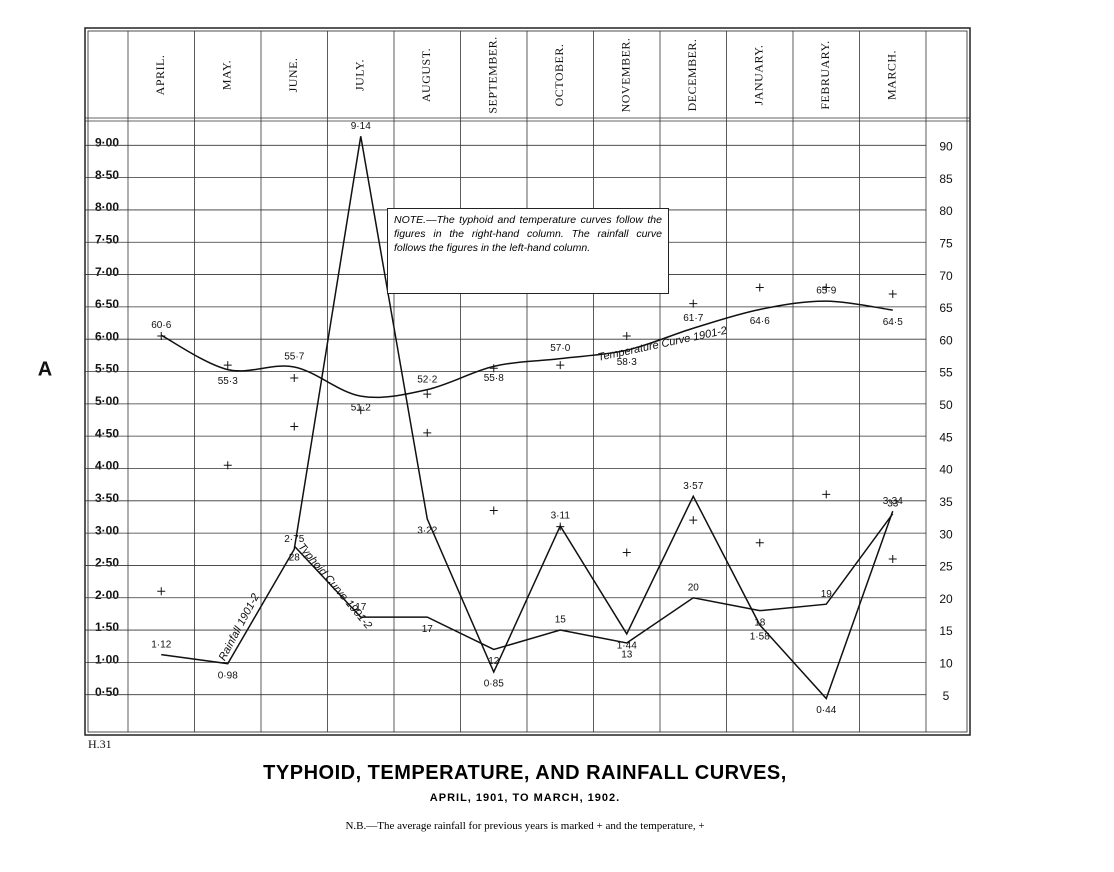 This screenshot has height=872, width=1114. Describe the element at coordinates (561, 620) in the screenshot. I see `data-label: 15` at that location.